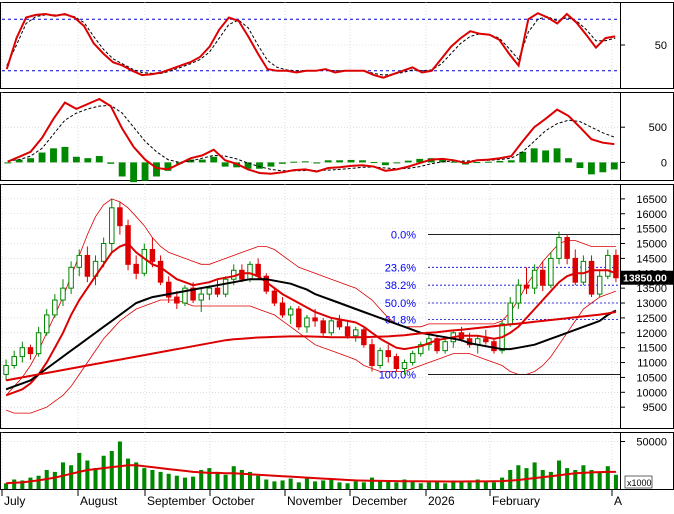  I want to click on y-tick-label: 0, so click(664, 163).